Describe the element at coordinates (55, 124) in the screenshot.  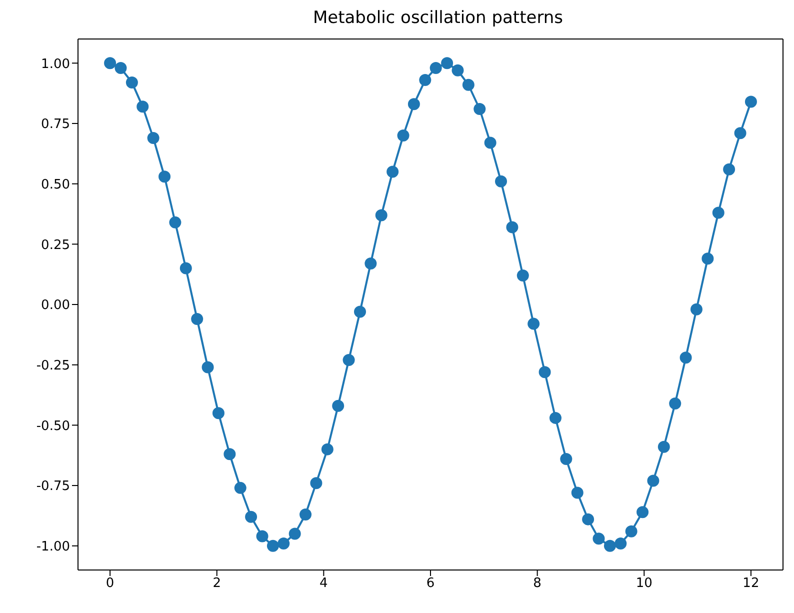
I see `y-tick-label: 0.75` at that location.